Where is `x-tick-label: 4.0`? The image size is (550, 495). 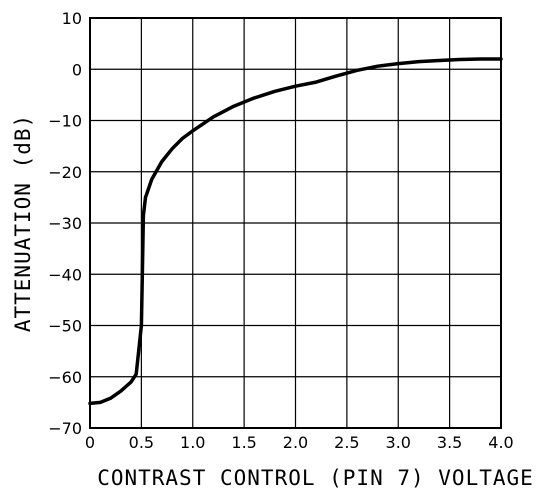 x-tick-label: 4.0 is located at coordinates (500, 442).